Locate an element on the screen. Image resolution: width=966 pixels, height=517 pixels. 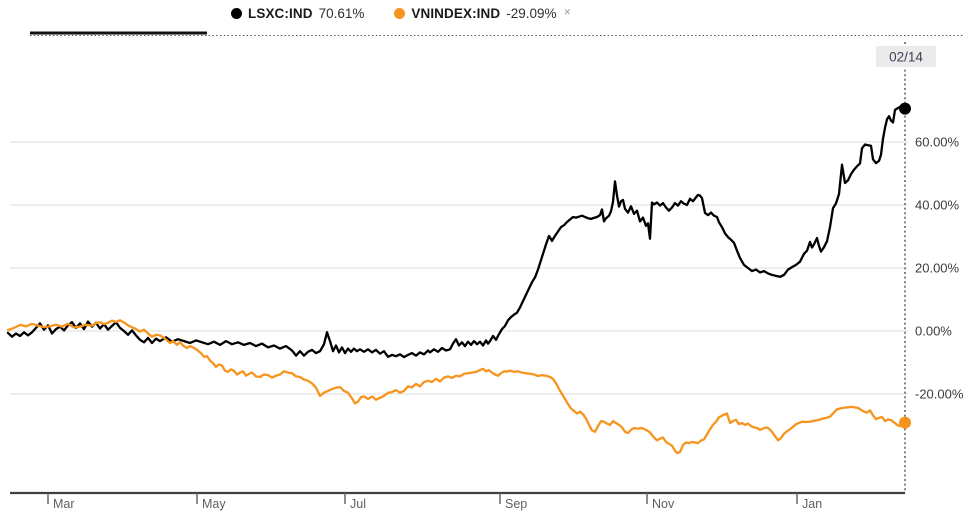
x-axis-label: Jul is located at coordinates (358, 504).